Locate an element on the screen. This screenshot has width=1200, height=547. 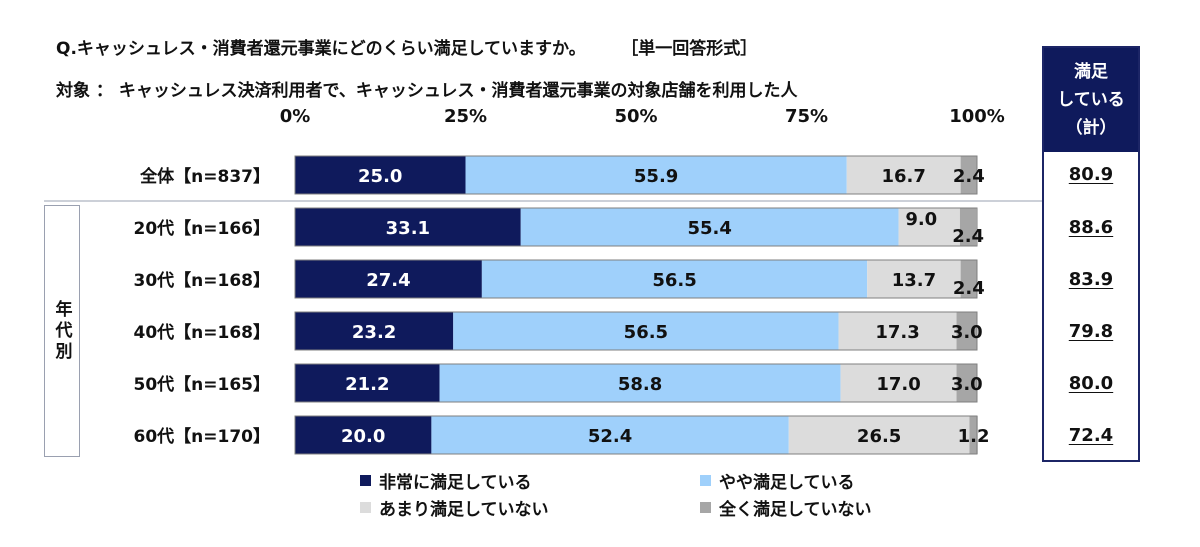
data-label: 27.4 is located at coordinates (388, 280).